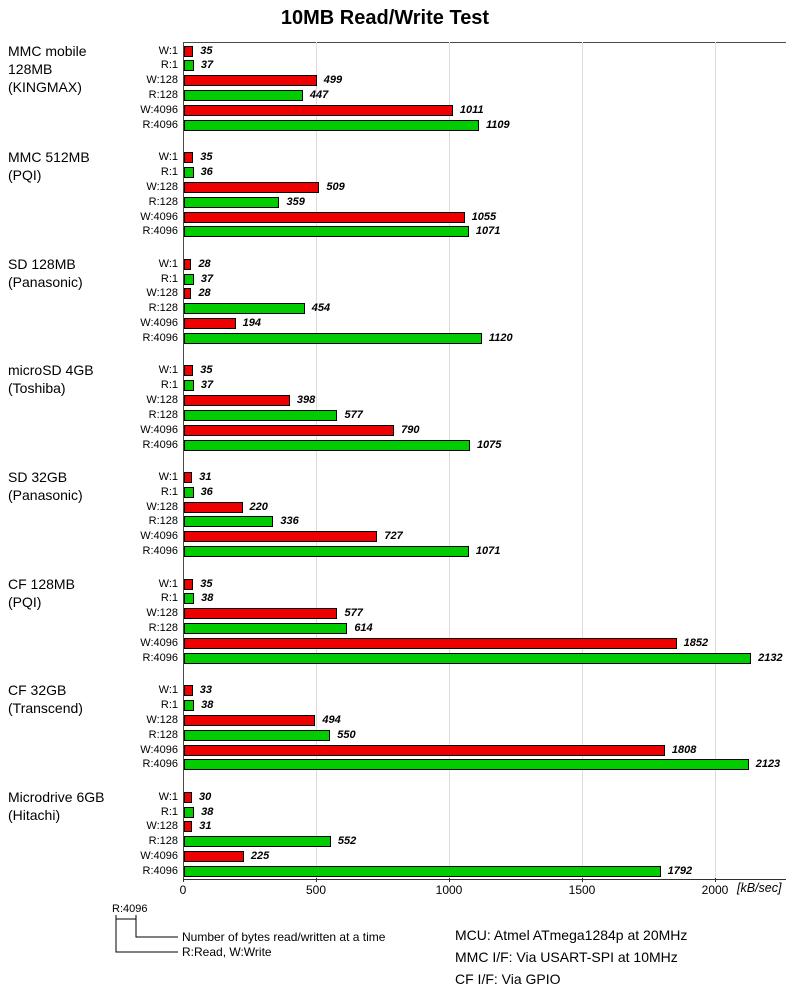  What do you see at coordinates (45, 699) in the screenshot?
I see `group-label: CF 32GB (Transcend)` at bounding box center [45, 699].